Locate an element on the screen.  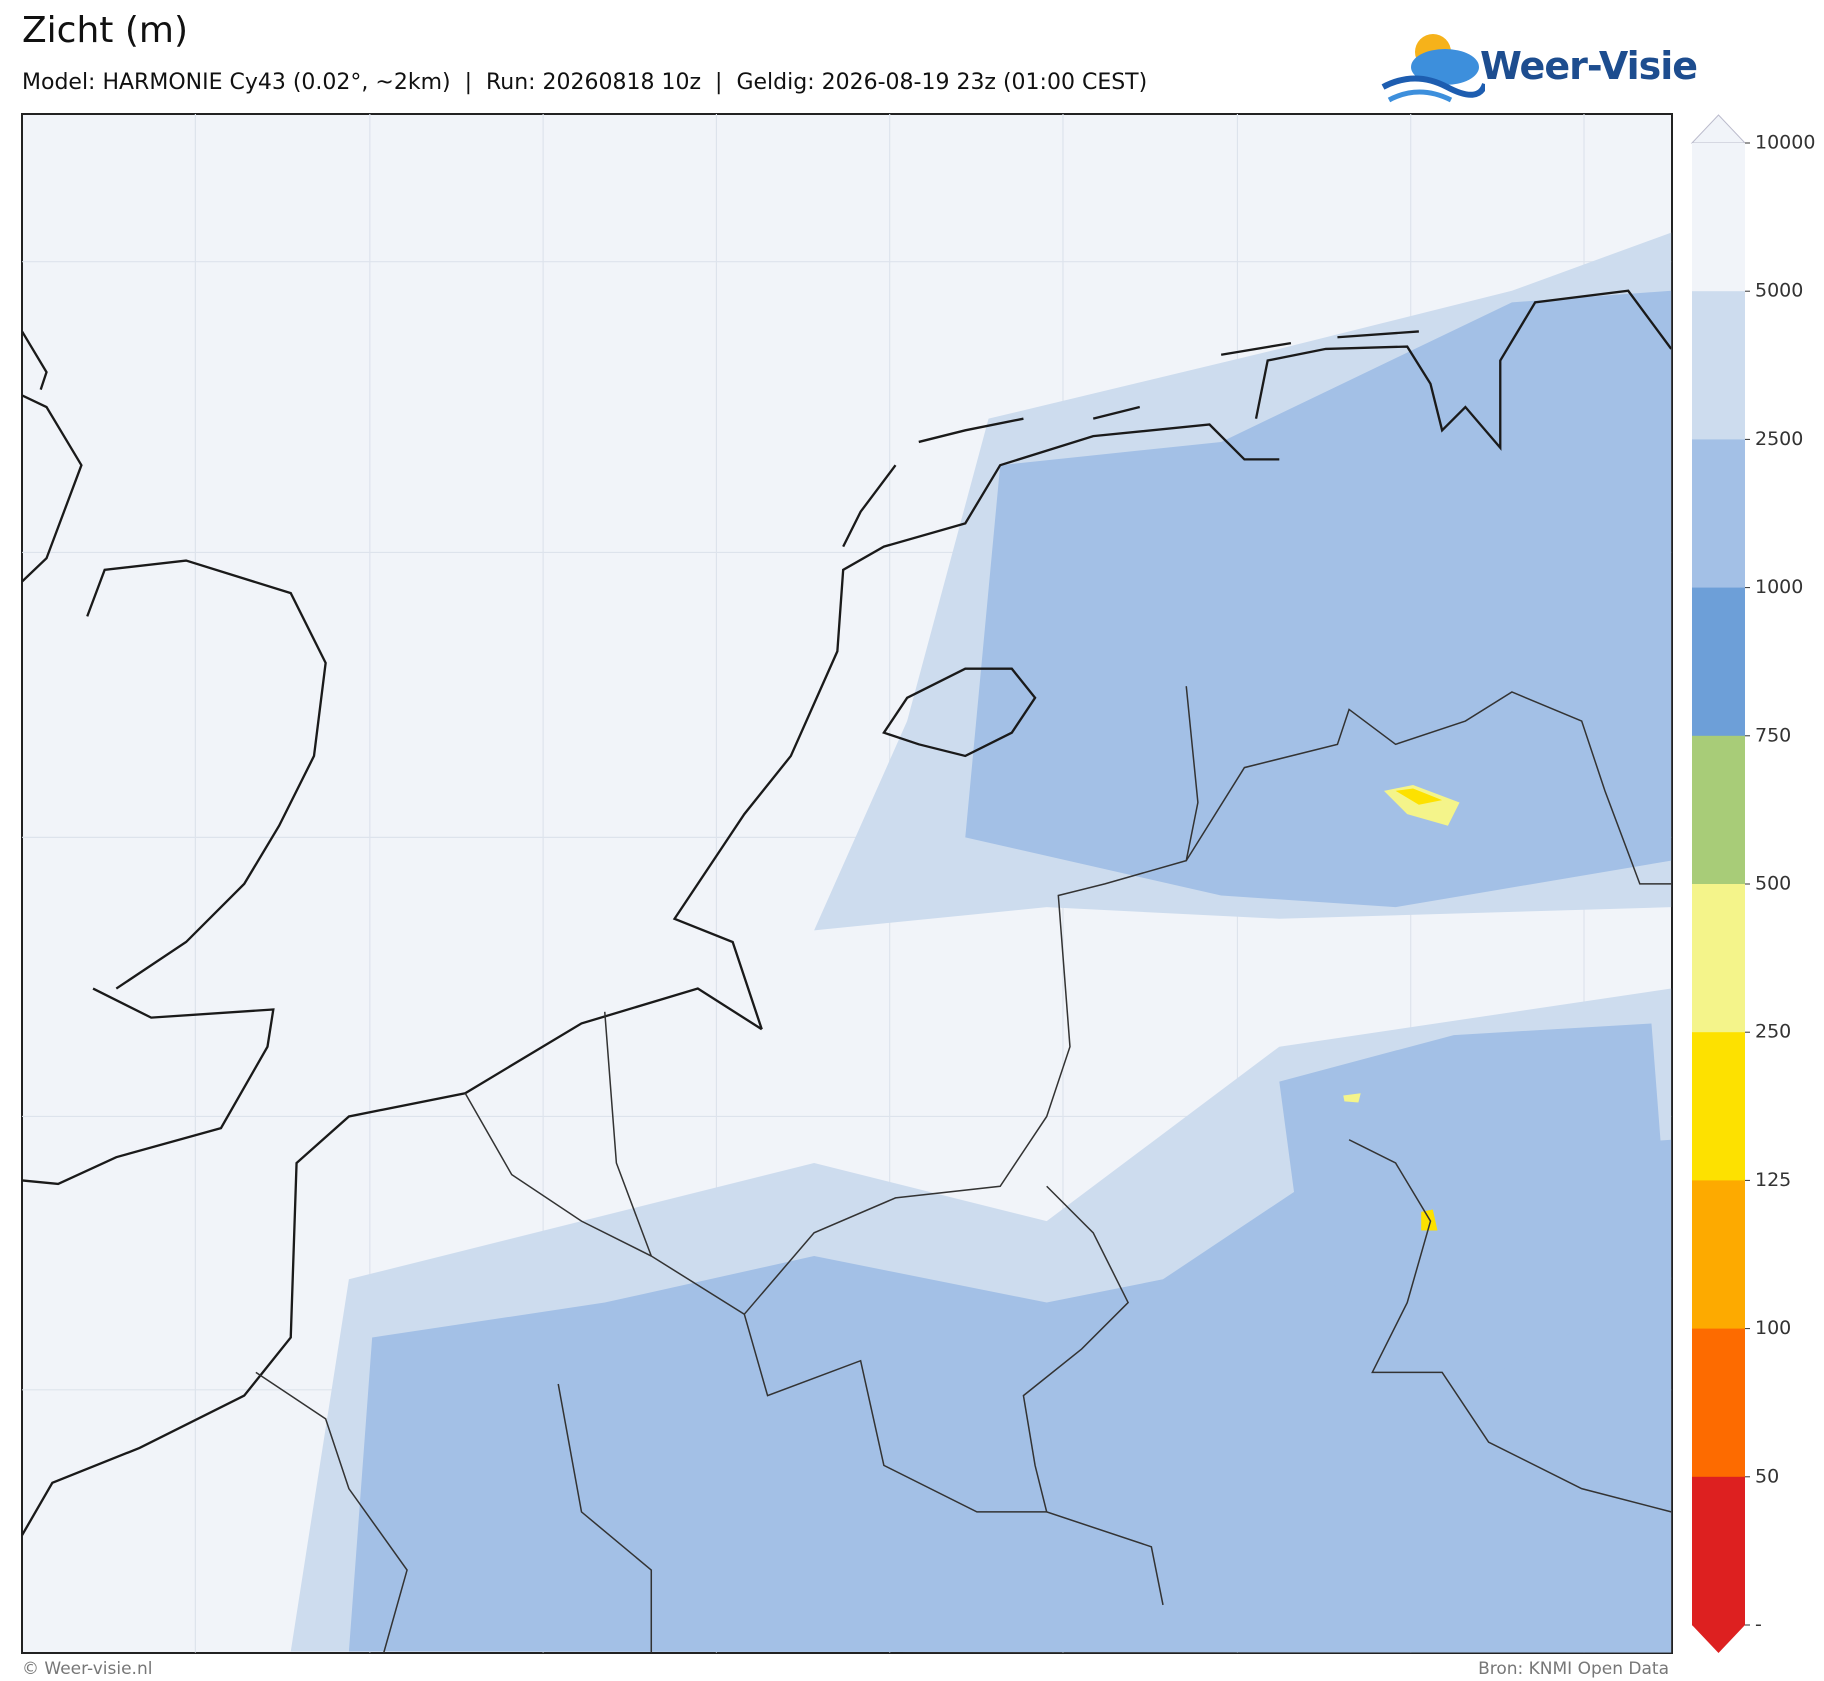
colorbar-tick-label: 100 is located at coordinates (1773, 1328).